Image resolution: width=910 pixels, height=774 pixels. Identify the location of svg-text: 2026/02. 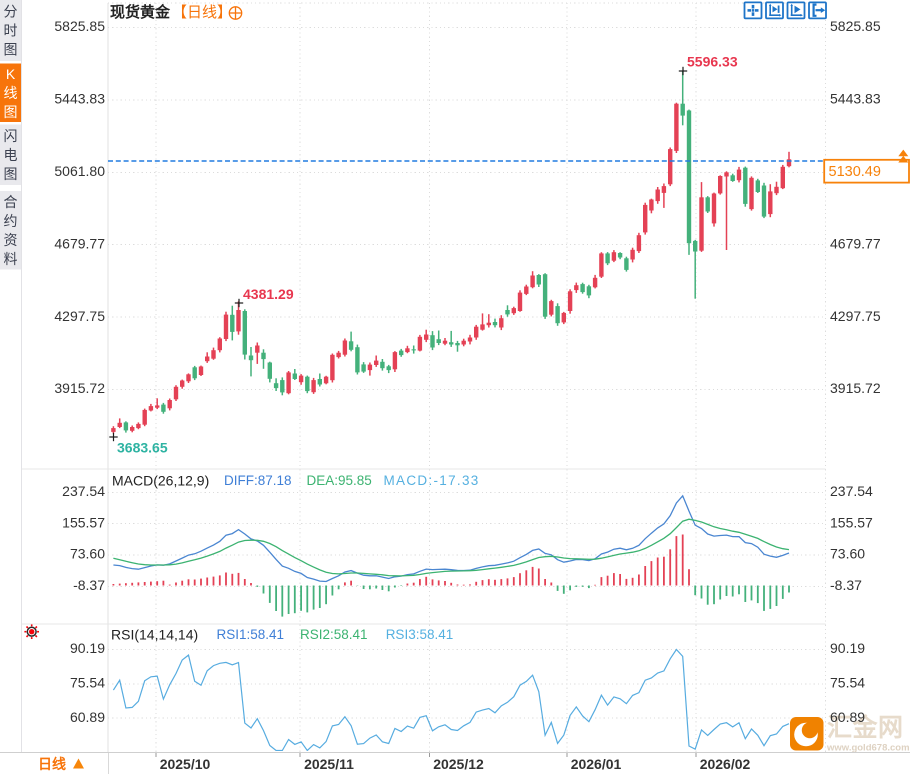
(725, 764).